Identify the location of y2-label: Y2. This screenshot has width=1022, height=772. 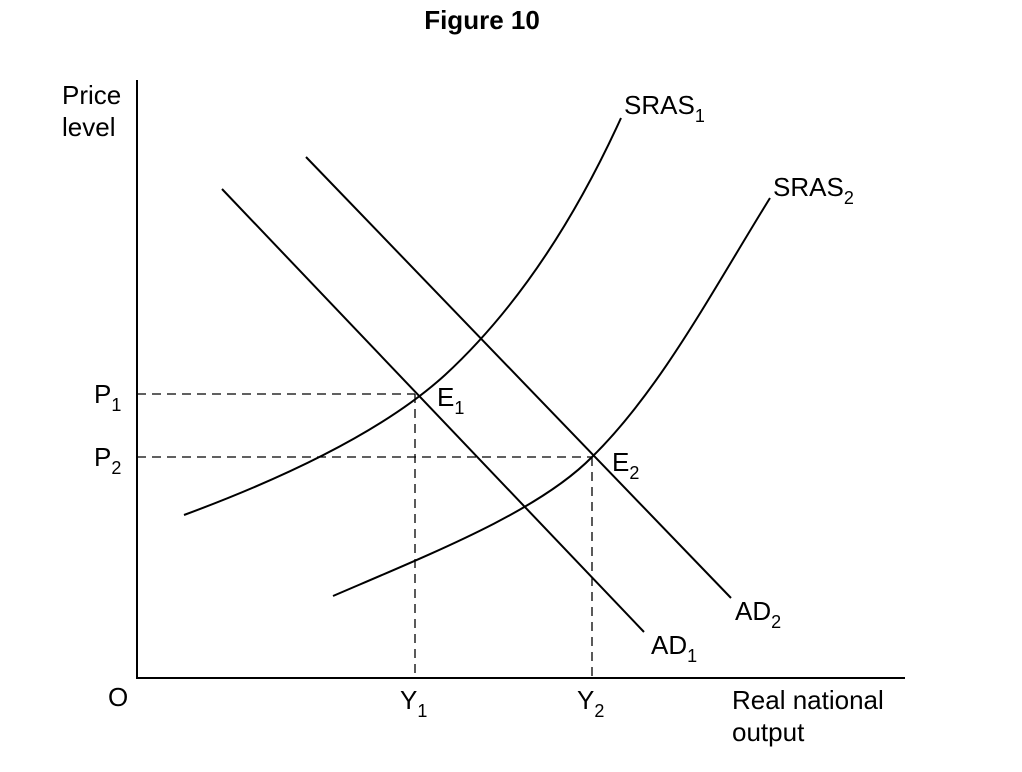
(590, 703).